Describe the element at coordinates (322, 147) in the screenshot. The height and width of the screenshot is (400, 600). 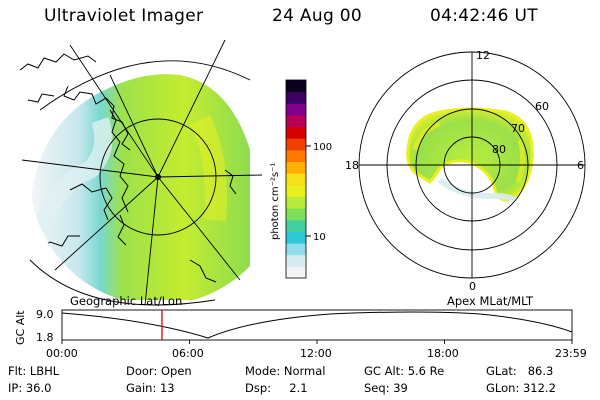
I see `colorbar-tick-100: 100` at that location.